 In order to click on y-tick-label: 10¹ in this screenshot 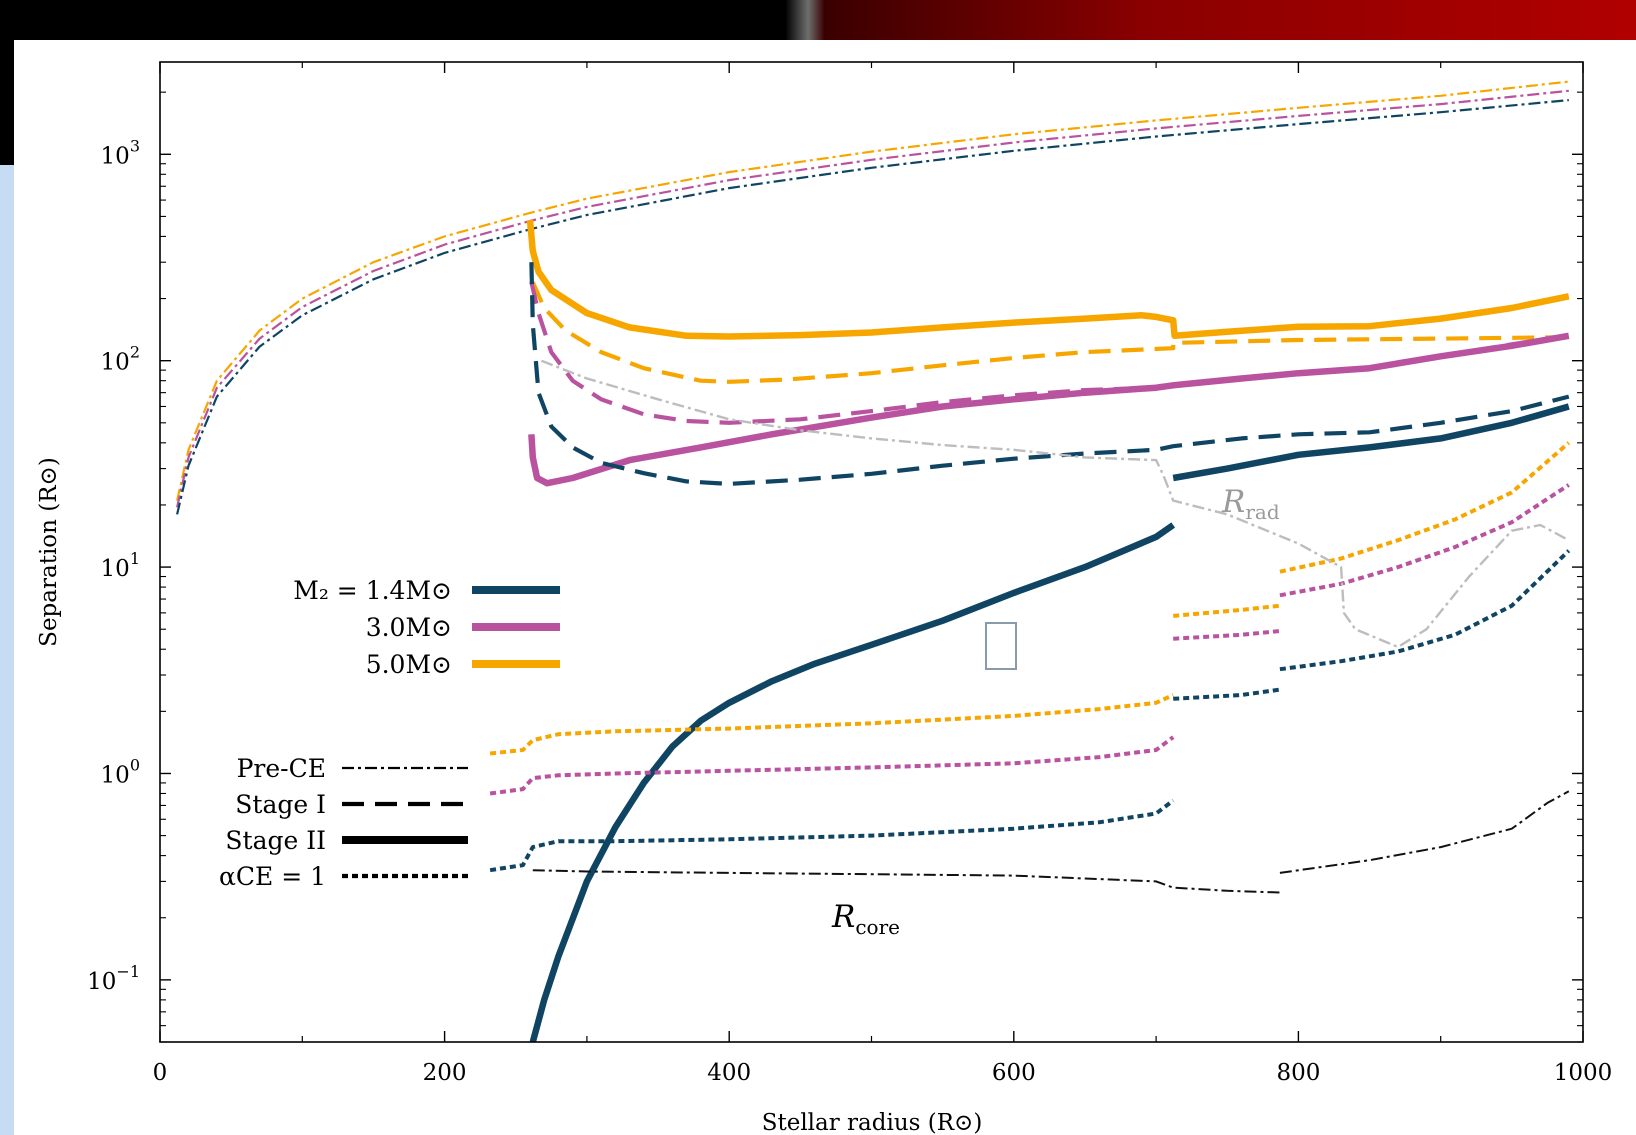, I will do `click(120, 565)`.